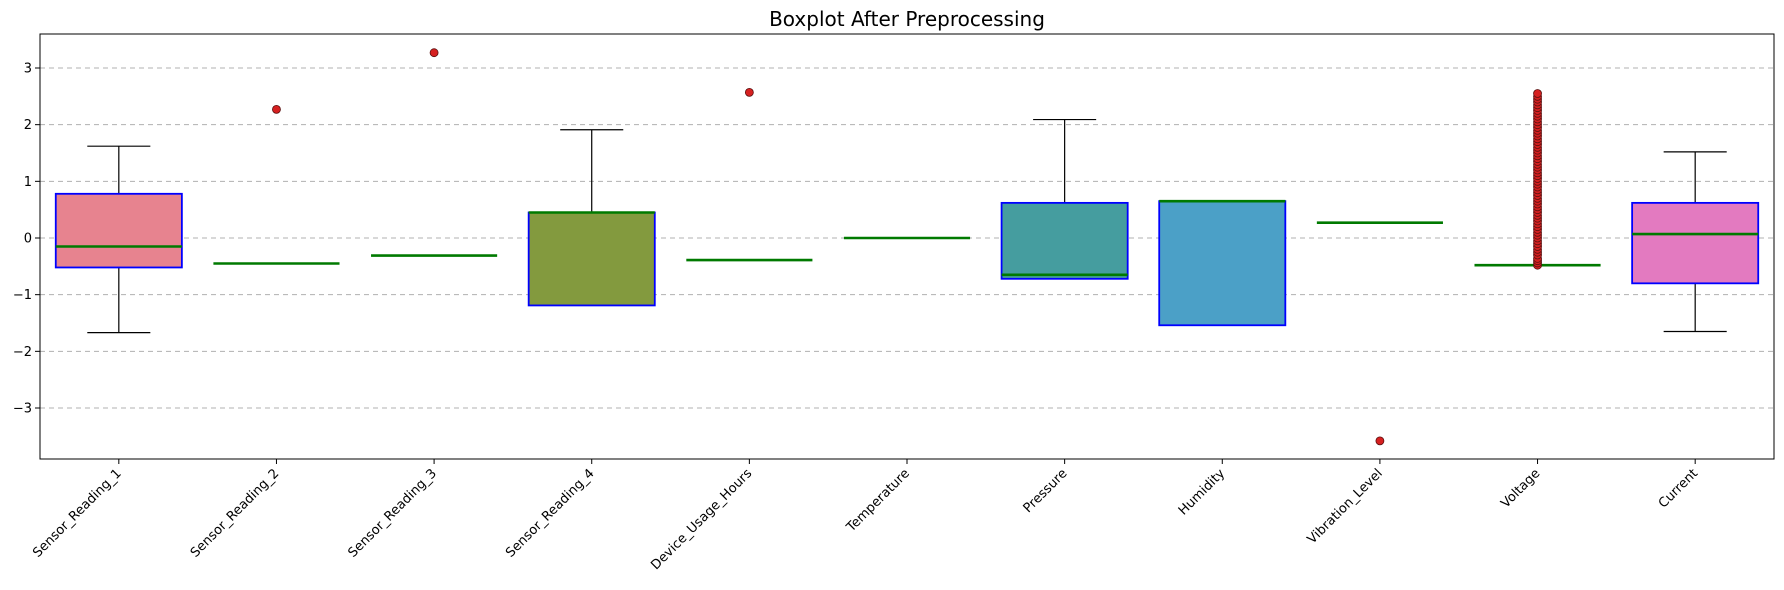 This screenshot has width=1784, height=590. What do you see at coordinates (1520, 488) in the screenshot?
I see `x-tick-label: Voltage` at bounding box center [1520, 488].